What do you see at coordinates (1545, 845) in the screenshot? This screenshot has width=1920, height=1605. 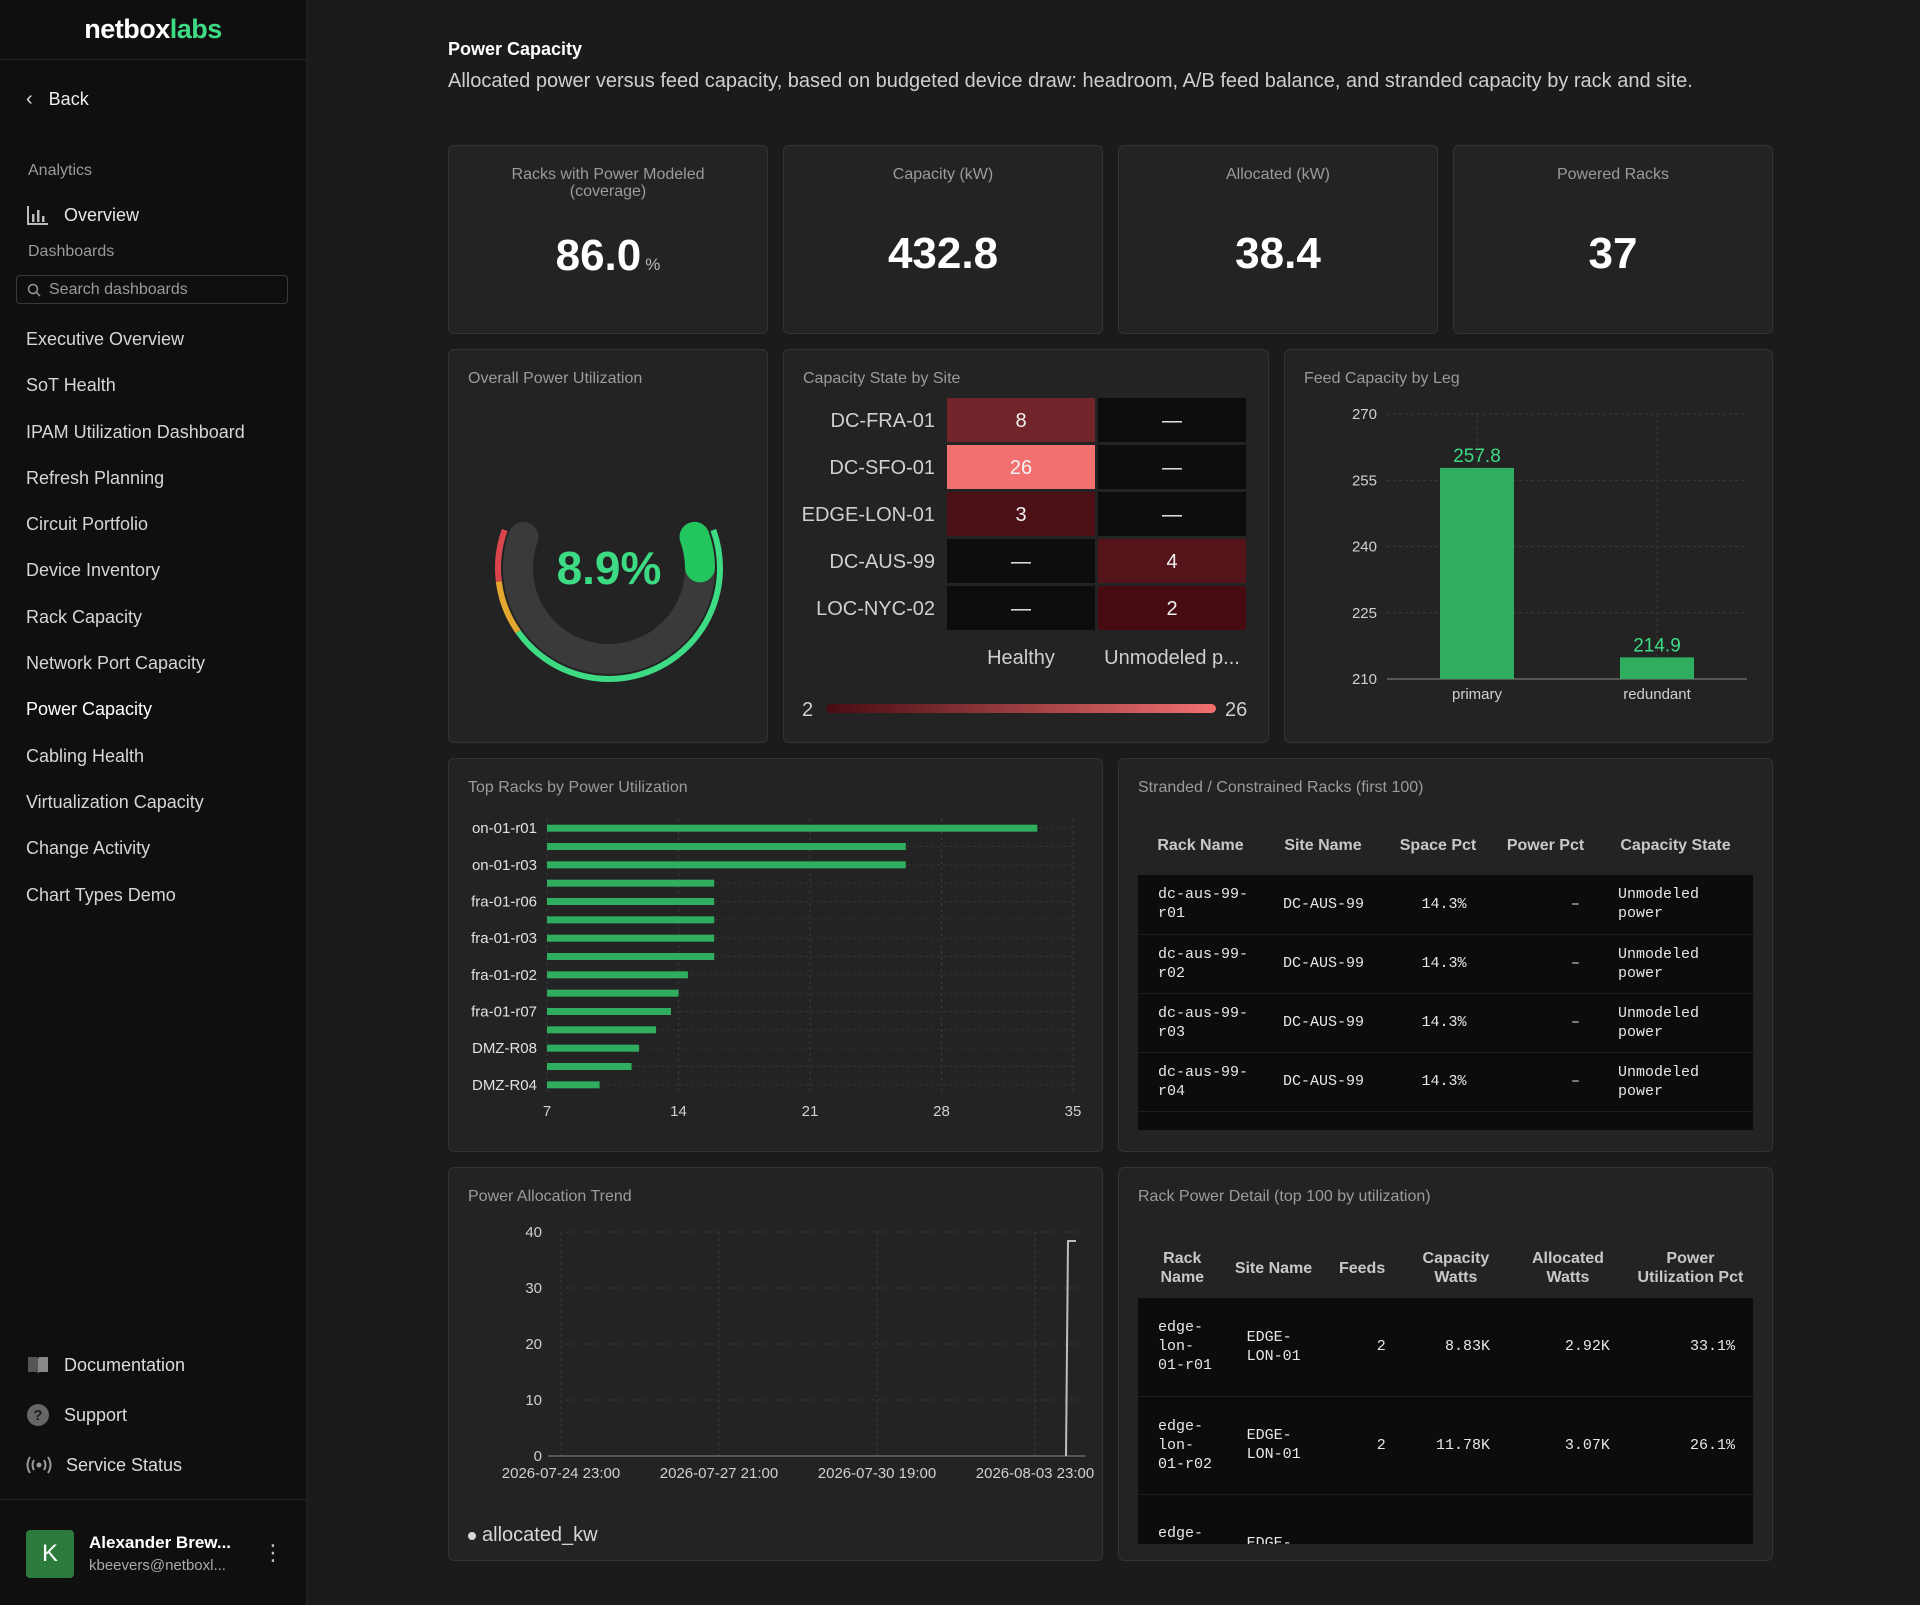 I see `column-header: Power Pct` at bounding box center [1545, 845].